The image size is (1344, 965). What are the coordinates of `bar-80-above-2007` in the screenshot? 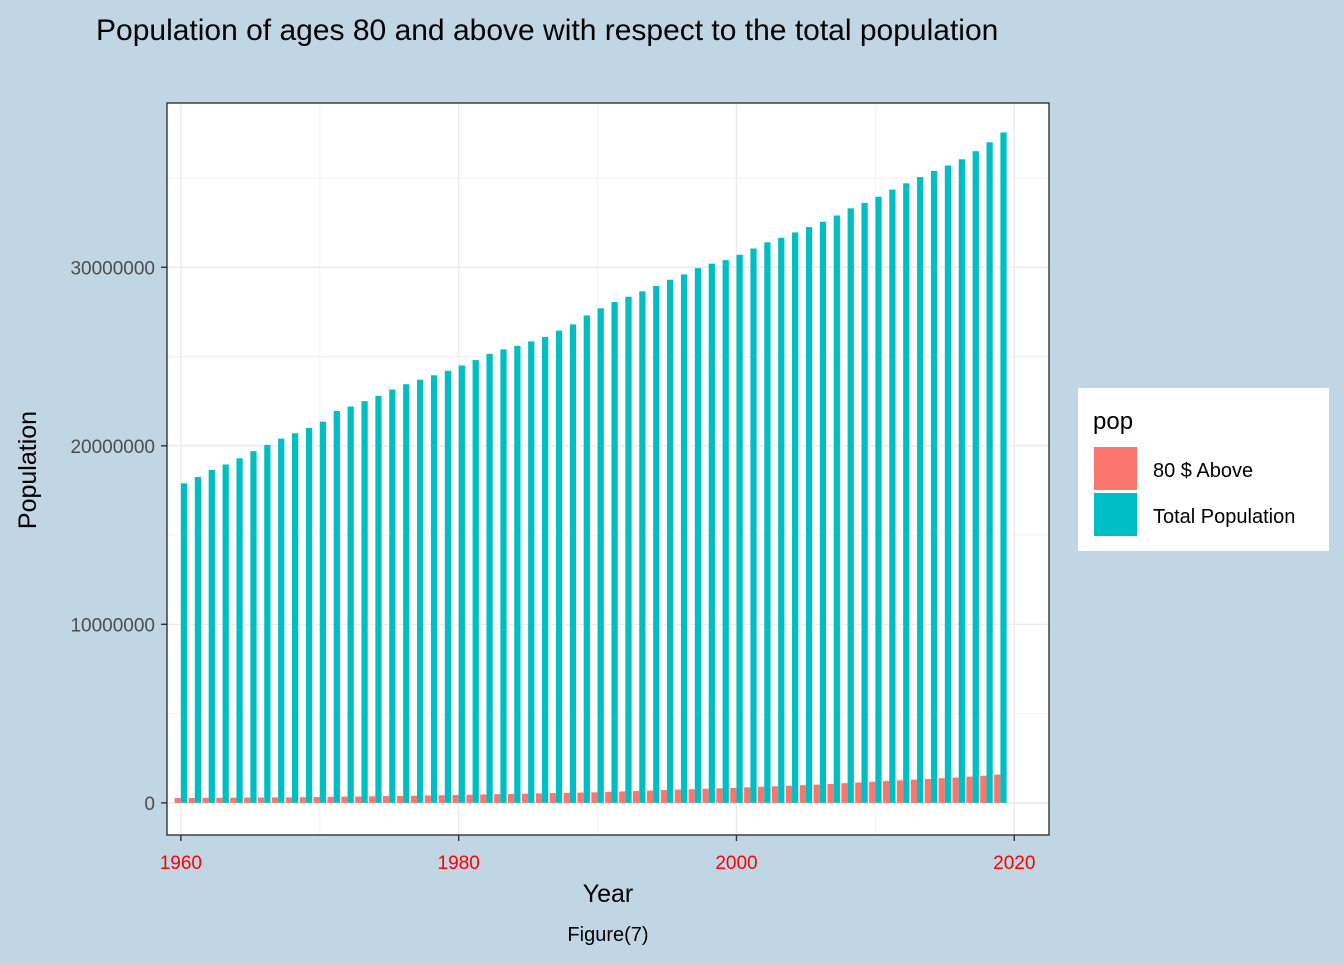 It's located at (830, 793).